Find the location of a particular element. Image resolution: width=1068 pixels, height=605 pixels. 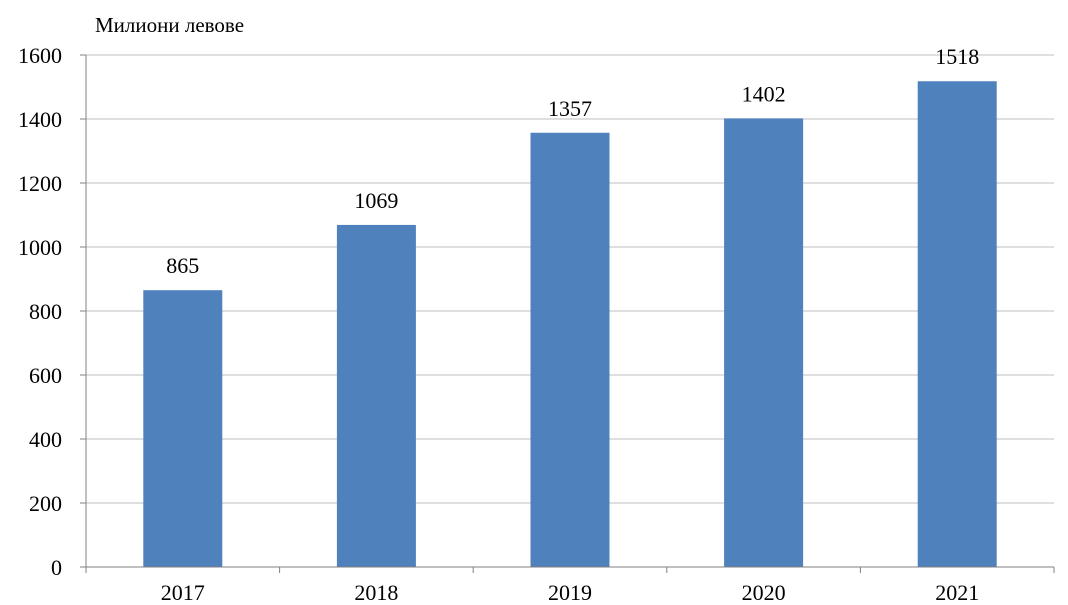

y-tick-label: 400 is located at coordinates (45, 439).